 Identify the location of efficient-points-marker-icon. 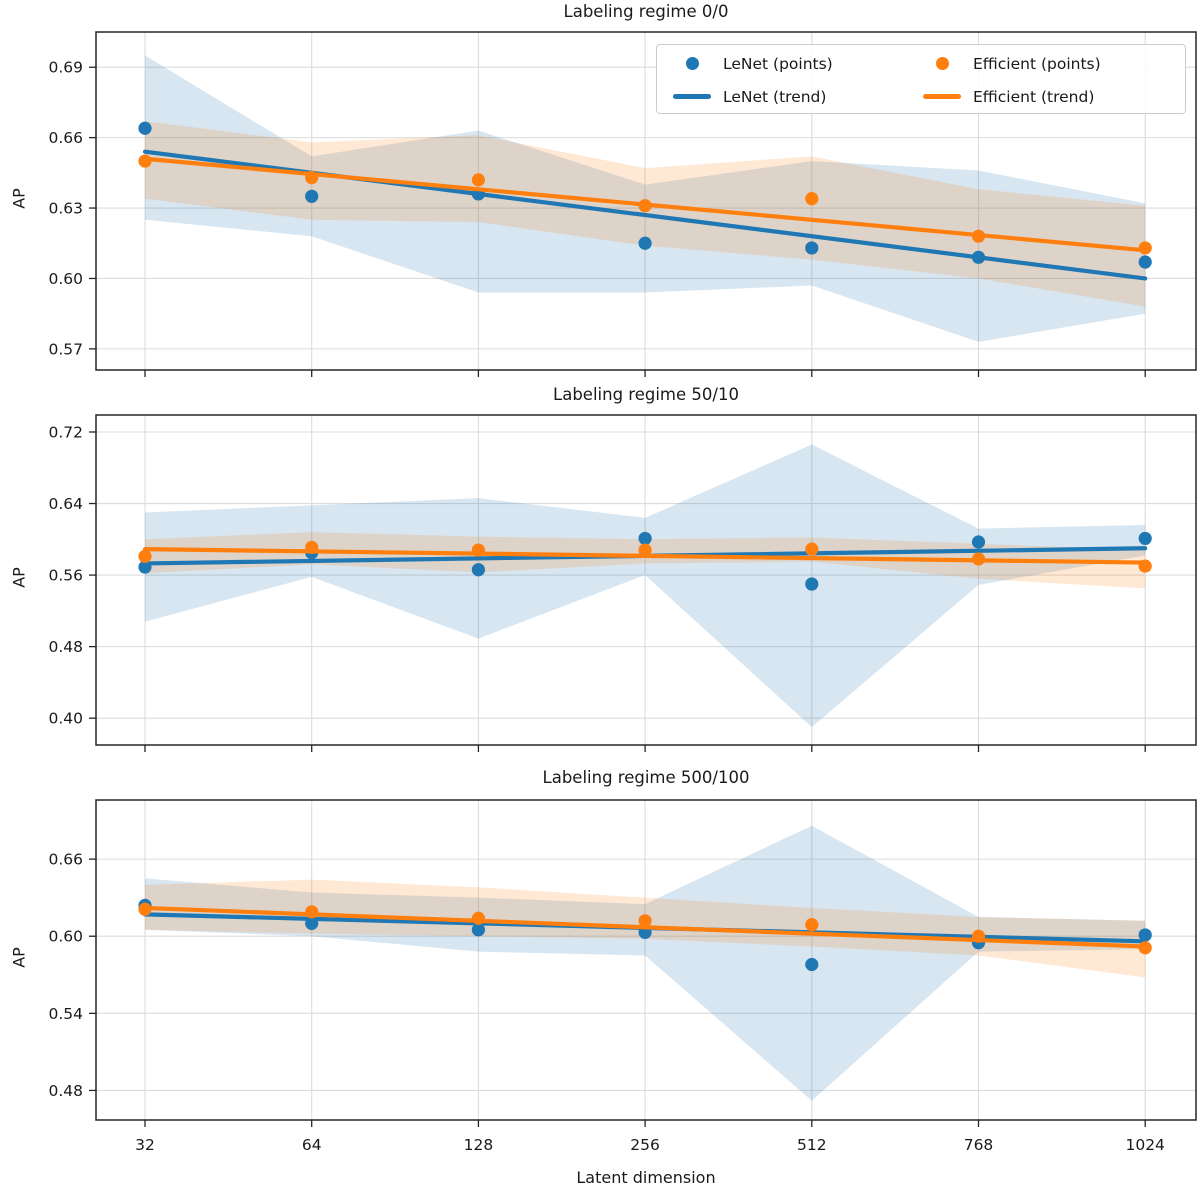
(942, 63).